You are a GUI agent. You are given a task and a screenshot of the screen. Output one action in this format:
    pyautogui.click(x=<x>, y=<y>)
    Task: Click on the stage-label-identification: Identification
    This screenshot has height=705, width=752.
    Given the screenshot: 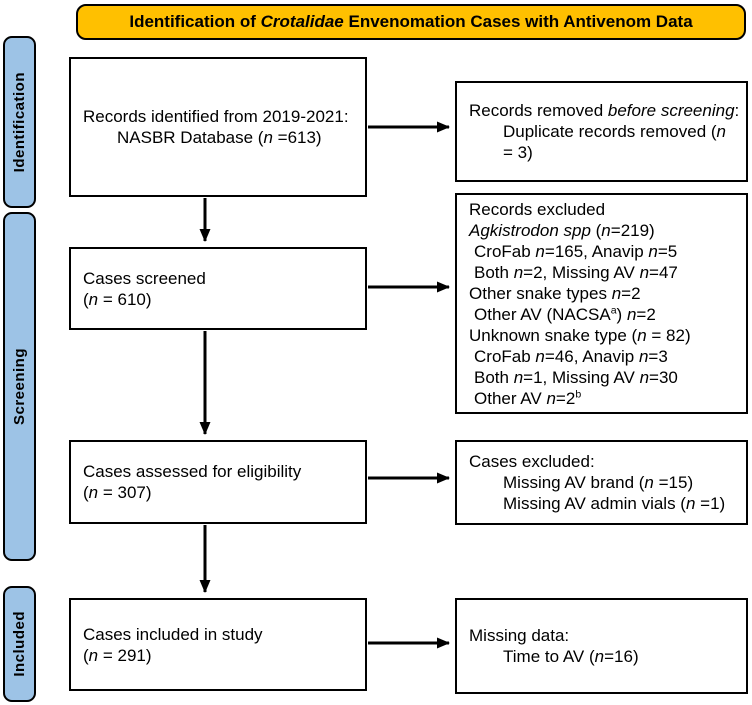 What is the action you would take?
    pyautogui.click(x=19, y=122)
    